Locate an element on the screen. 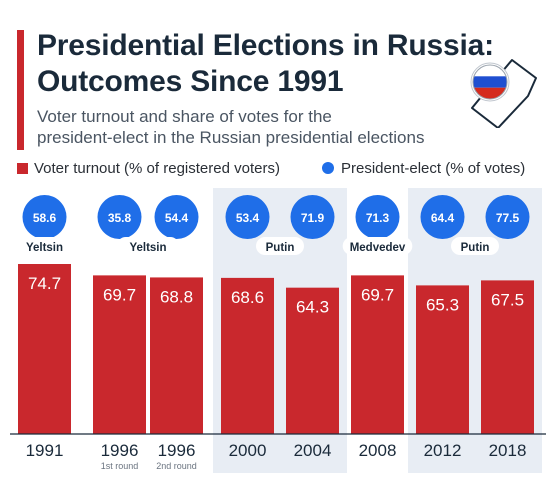  round-label: 1st round is located at coordinates (120, 466).